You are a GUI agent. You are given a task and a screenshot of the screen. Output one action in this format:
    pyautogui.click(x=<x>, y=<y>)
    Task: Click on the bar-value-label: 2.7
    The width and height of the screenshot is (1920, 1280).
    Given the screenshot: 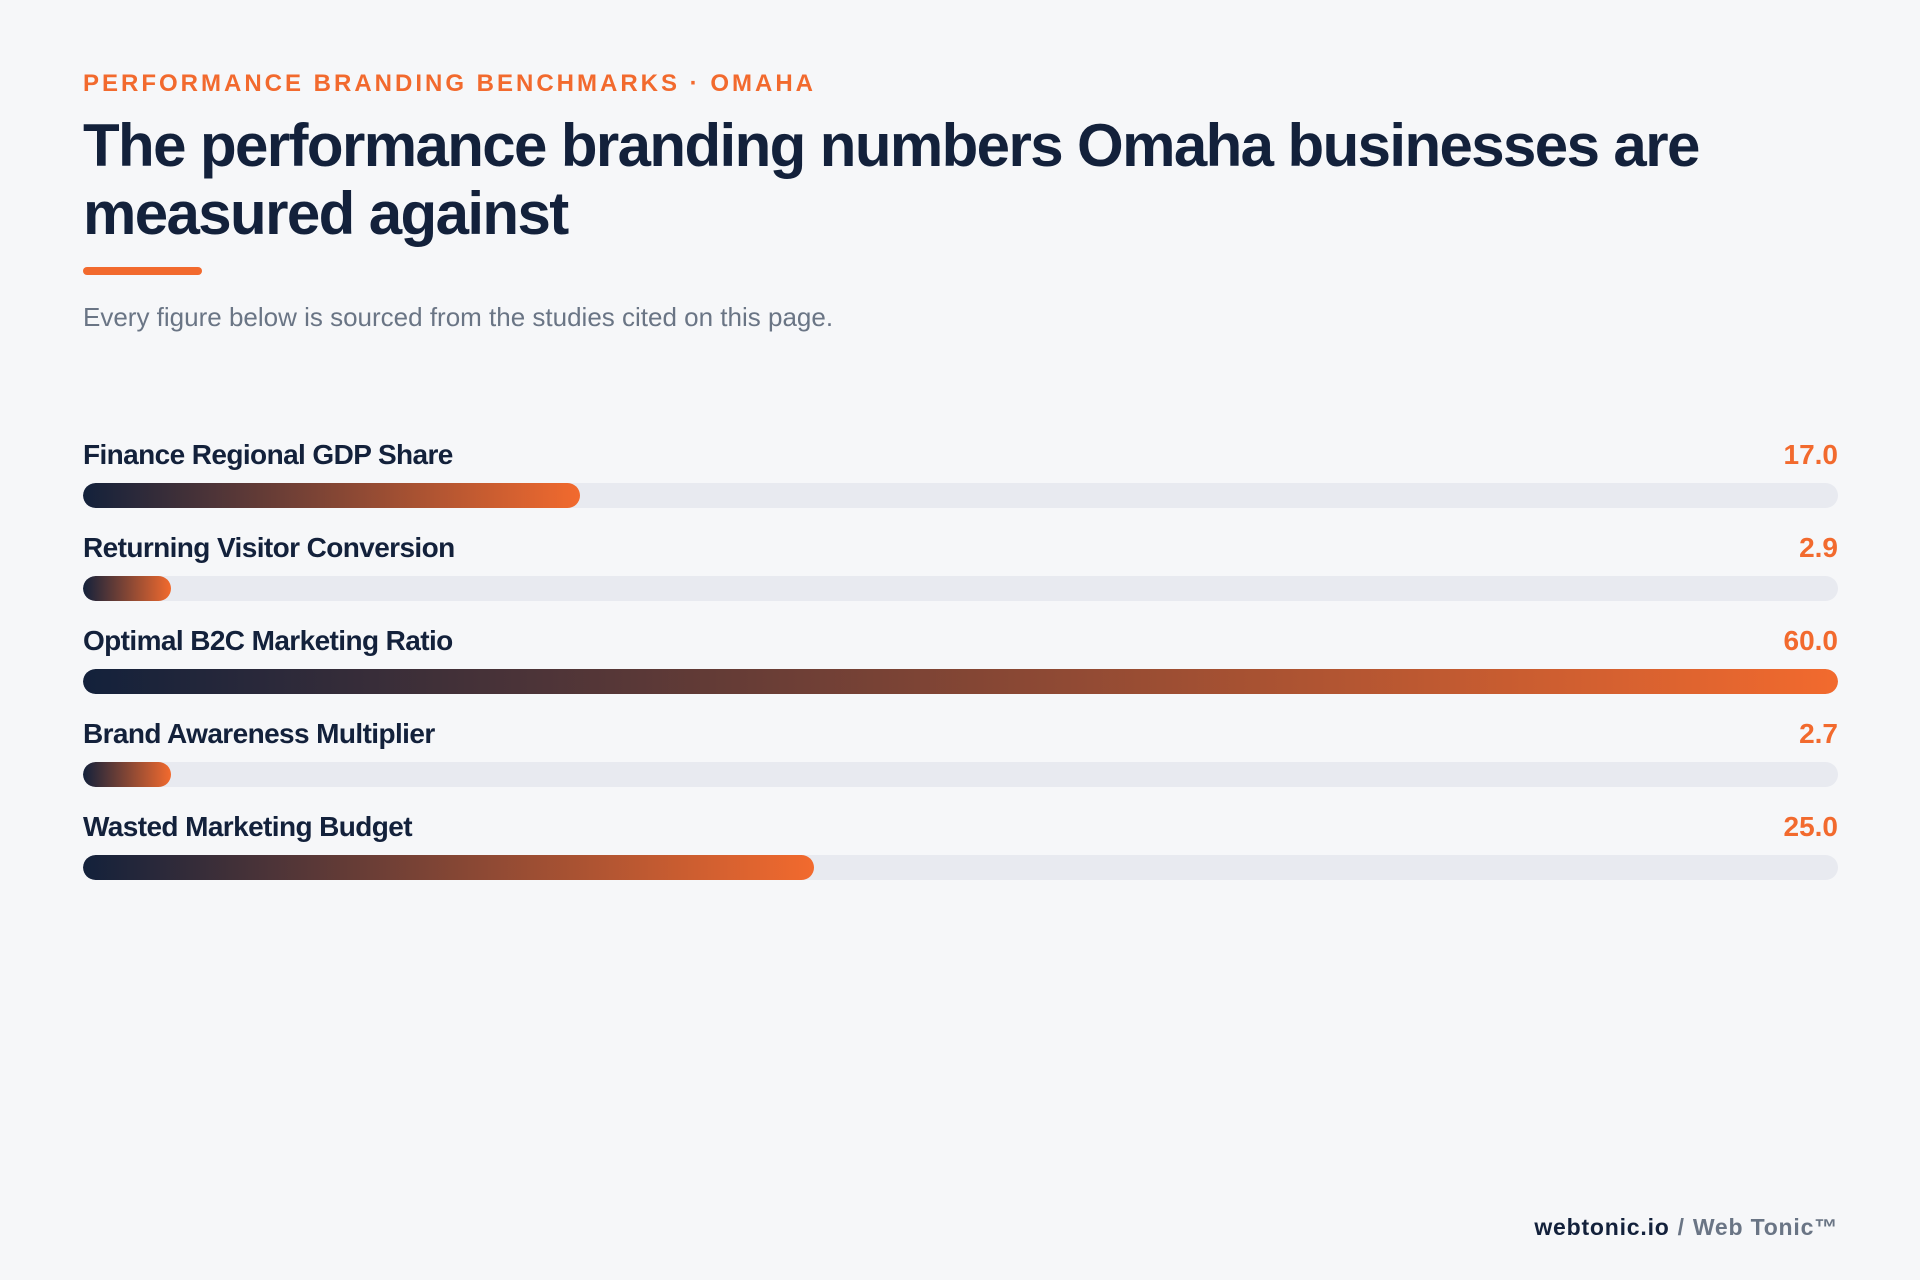 What is the action you would take?
    pyautogui.click(x=1818, y=733)
    